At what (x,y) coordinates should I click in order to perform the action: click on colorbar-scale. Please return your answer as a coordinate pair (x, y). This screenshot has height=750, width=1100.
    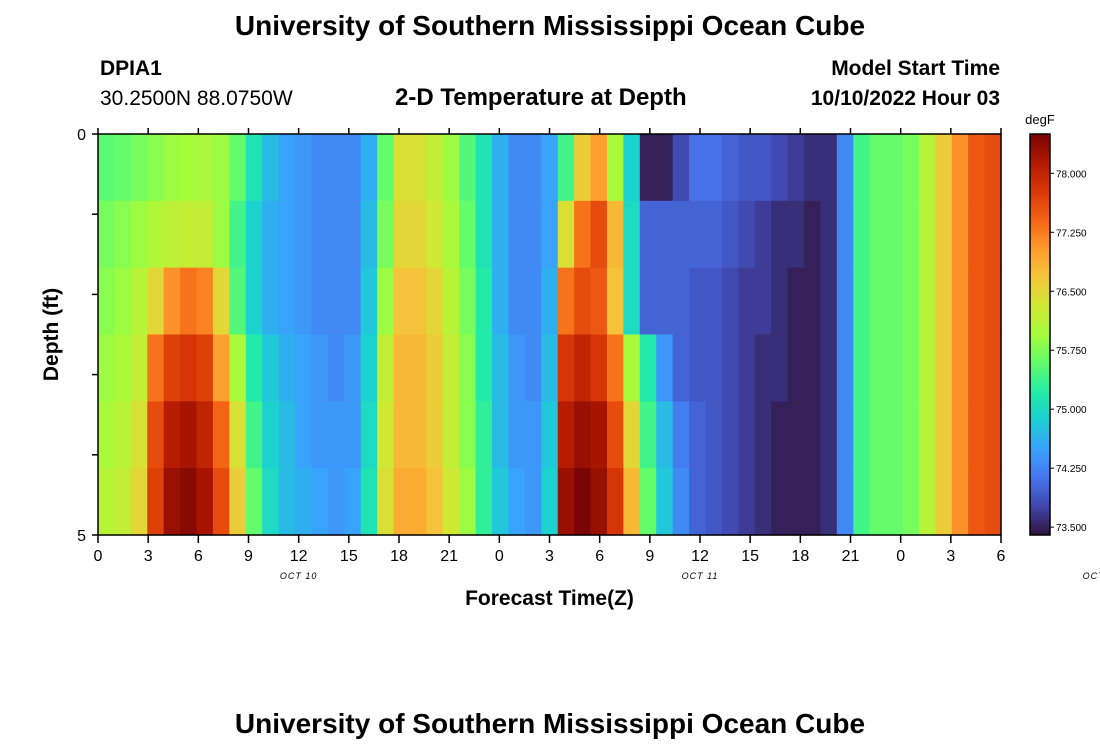
    Looking at the image, I should click on (1040, 334).